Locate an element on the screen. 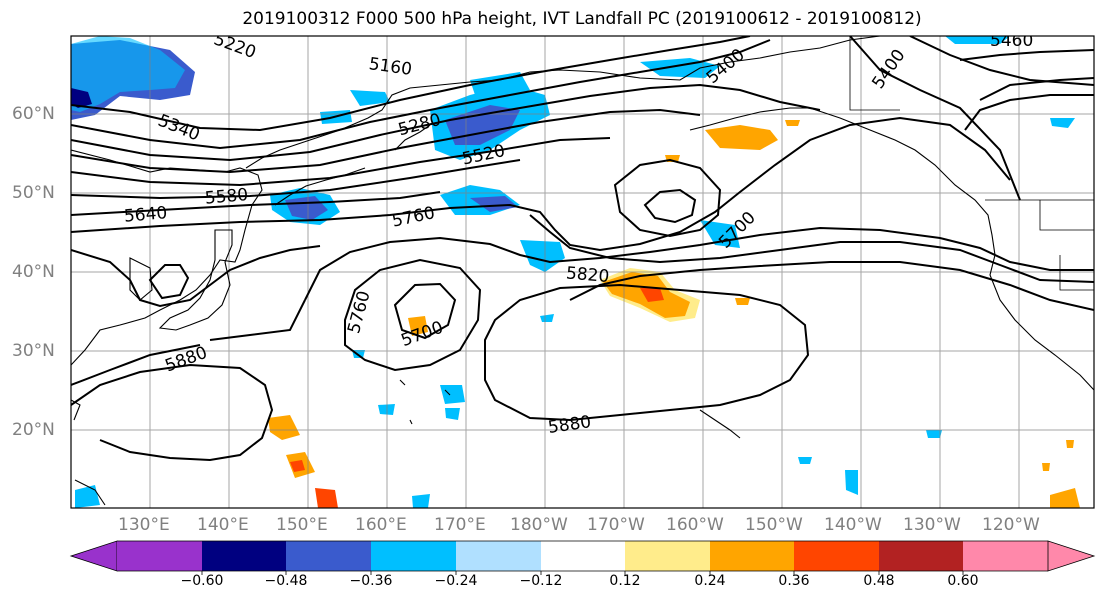  lat-label: 20°N is located at coordinates (33, 430).